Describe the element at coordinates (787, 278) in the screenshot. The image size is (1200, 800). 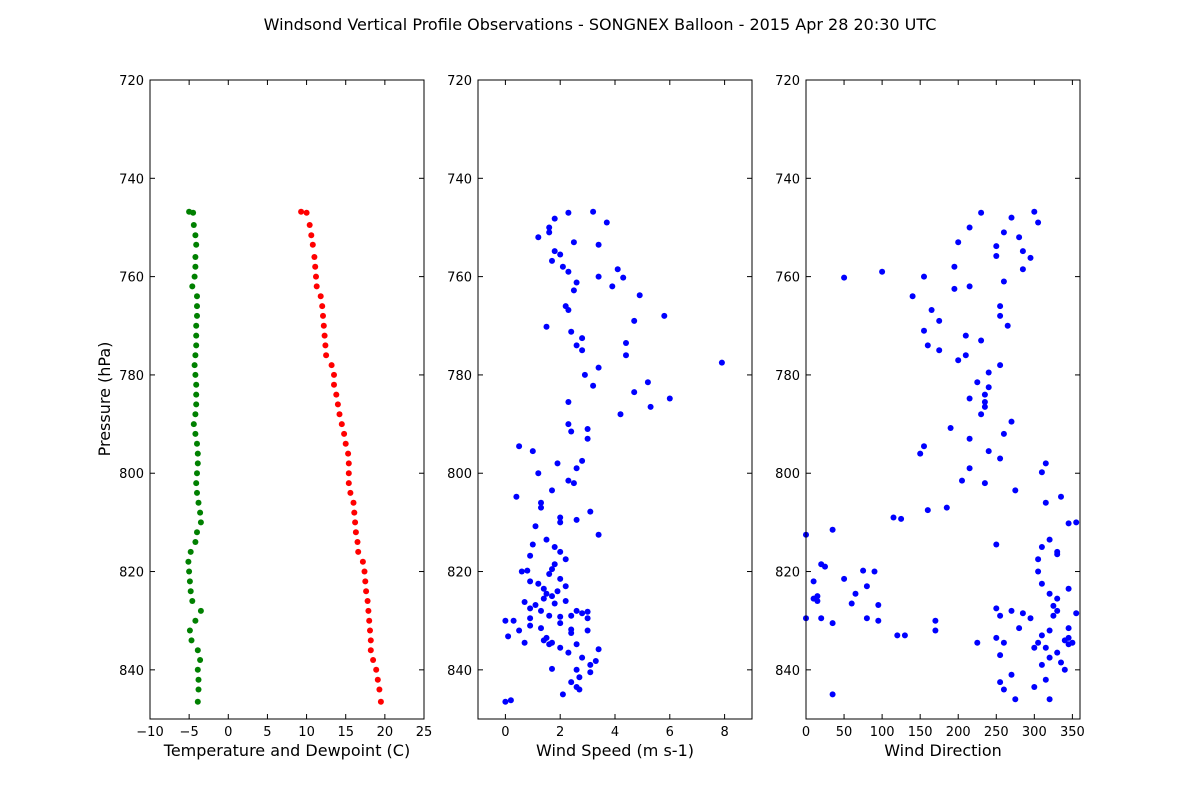
I see `y-tick-label: 760` at that location.